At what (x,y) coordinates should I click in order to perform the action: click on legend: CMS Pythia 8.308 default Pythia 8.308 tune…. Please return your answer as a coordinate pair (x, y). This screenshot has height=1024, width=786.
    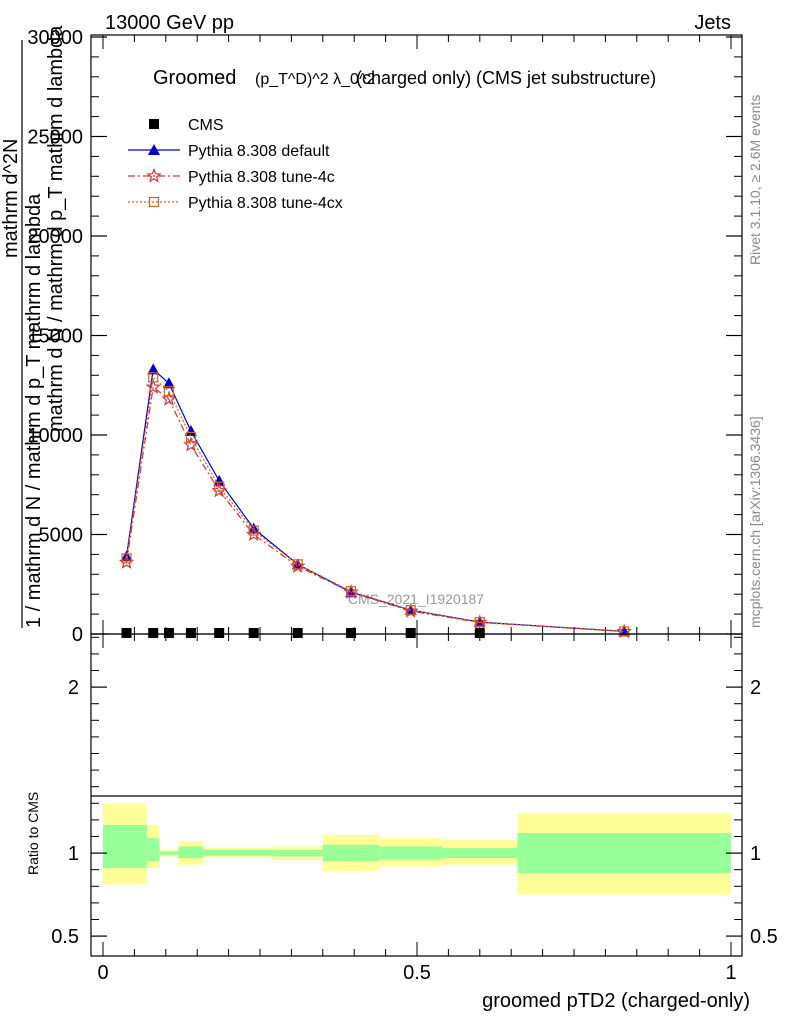
    Looking at the image, I should click on (235, 164).